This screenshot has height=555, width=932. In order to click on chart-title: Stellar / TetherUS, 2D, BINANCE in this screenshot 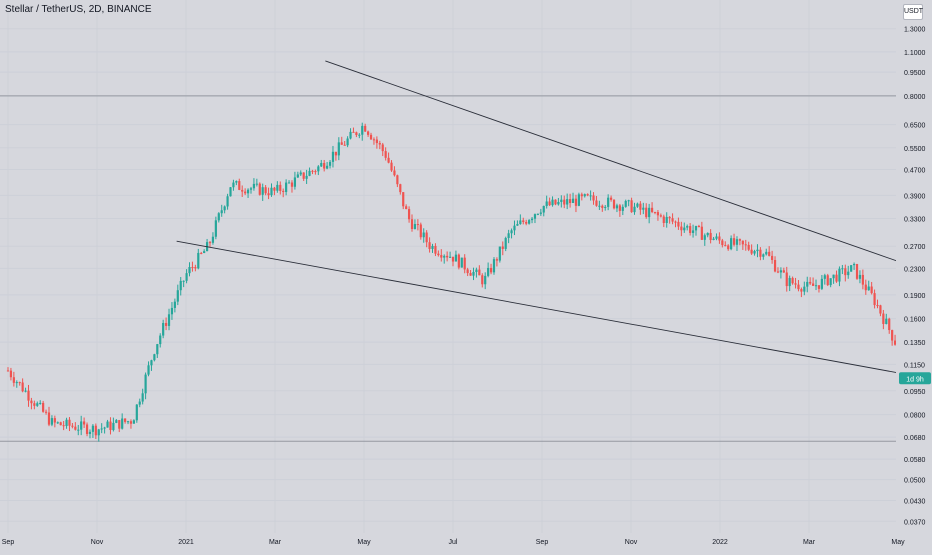, I will do `click(78, 9)`.